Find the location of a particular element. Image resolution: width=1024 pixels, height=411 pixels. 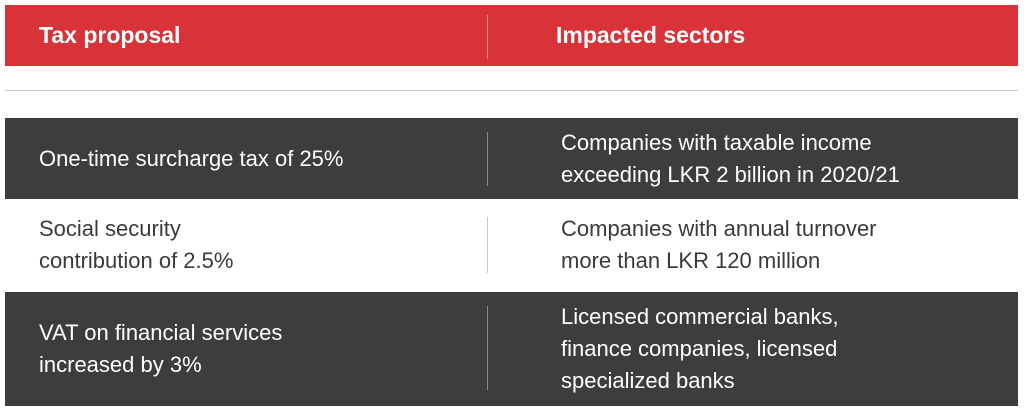

sectors-text: specialized banks is located at coordinates (648, 380).